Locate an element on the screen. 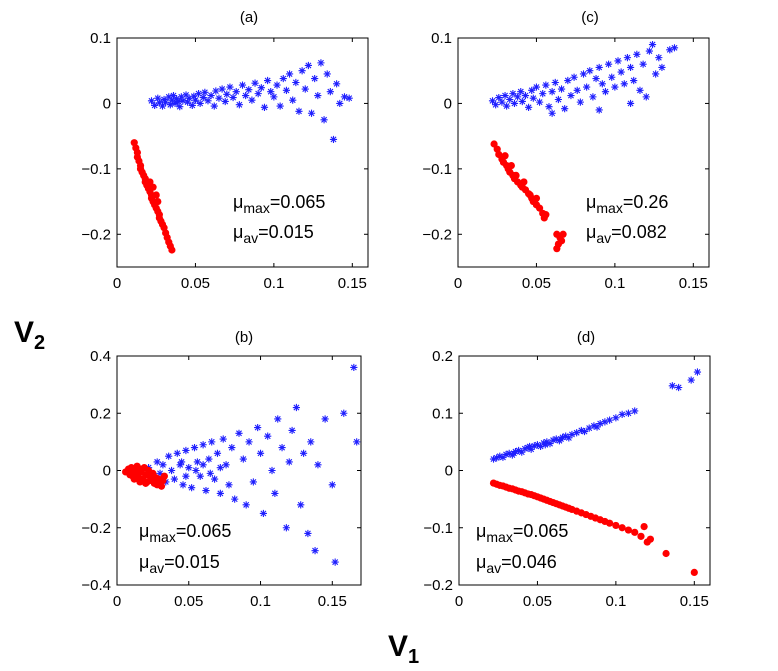 The height and width of the screenshot is (671, 778). panel-c-plot-frame is located at coordinates (583, 152).